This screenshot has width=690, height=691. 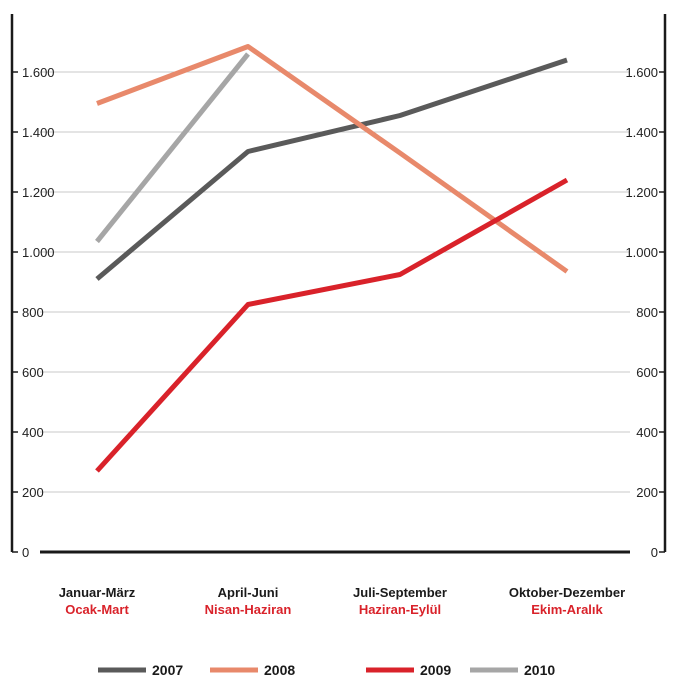 I want to click on legend-label-2008: 2008, so click(x=279, y=670).